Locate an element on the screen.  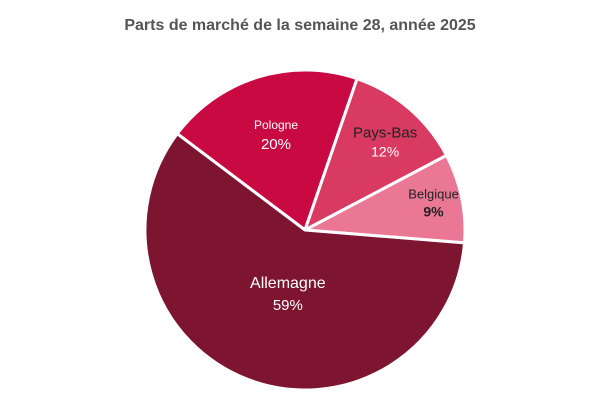
pie-slice-pologne is located at coordinates (267, 150).